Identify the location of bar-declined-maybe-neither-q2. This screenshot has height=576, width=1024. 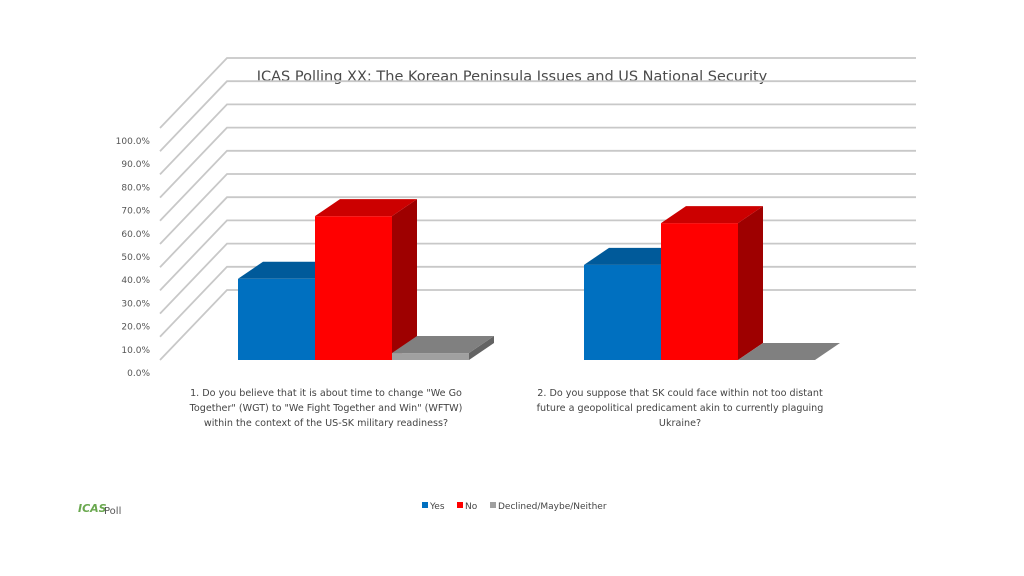
(789, 351).